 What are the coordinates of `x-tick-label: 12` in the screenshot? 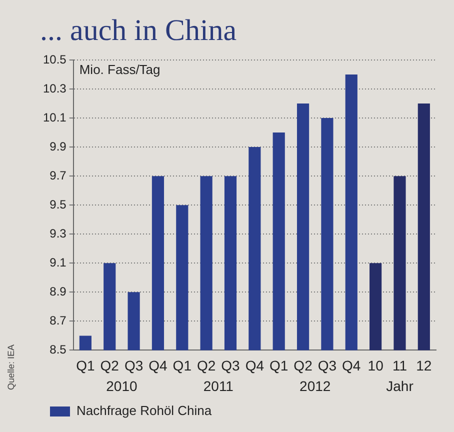 It's located at (424, 365).